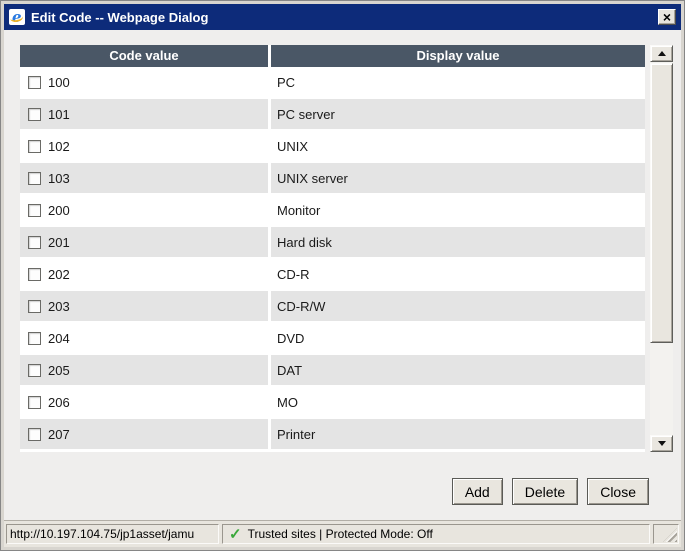 The height and width of the screenshot is (551, 685). I want to click on display-cell: Printer, so click(458, 434).